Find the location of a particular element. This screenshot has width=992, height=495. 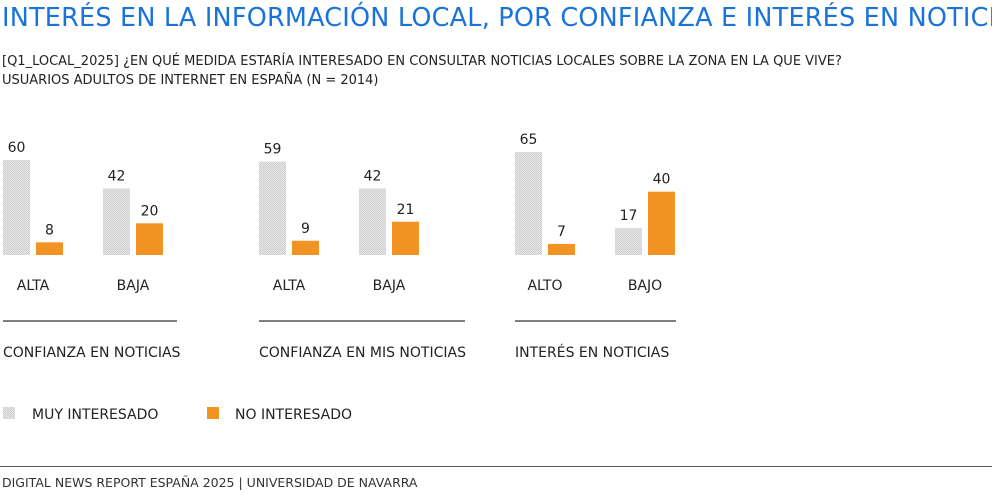

bar-value-label: 60 is located at coordinates (17, 148).